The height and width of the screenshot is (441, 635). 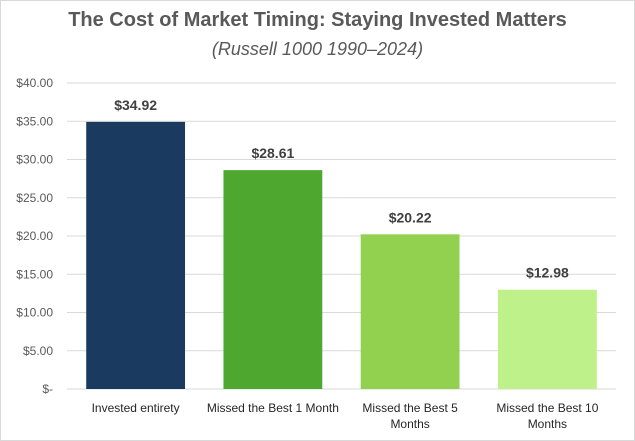 I want to click on category-label: Missed the Best 1 Month, so click(x=273, y=408).